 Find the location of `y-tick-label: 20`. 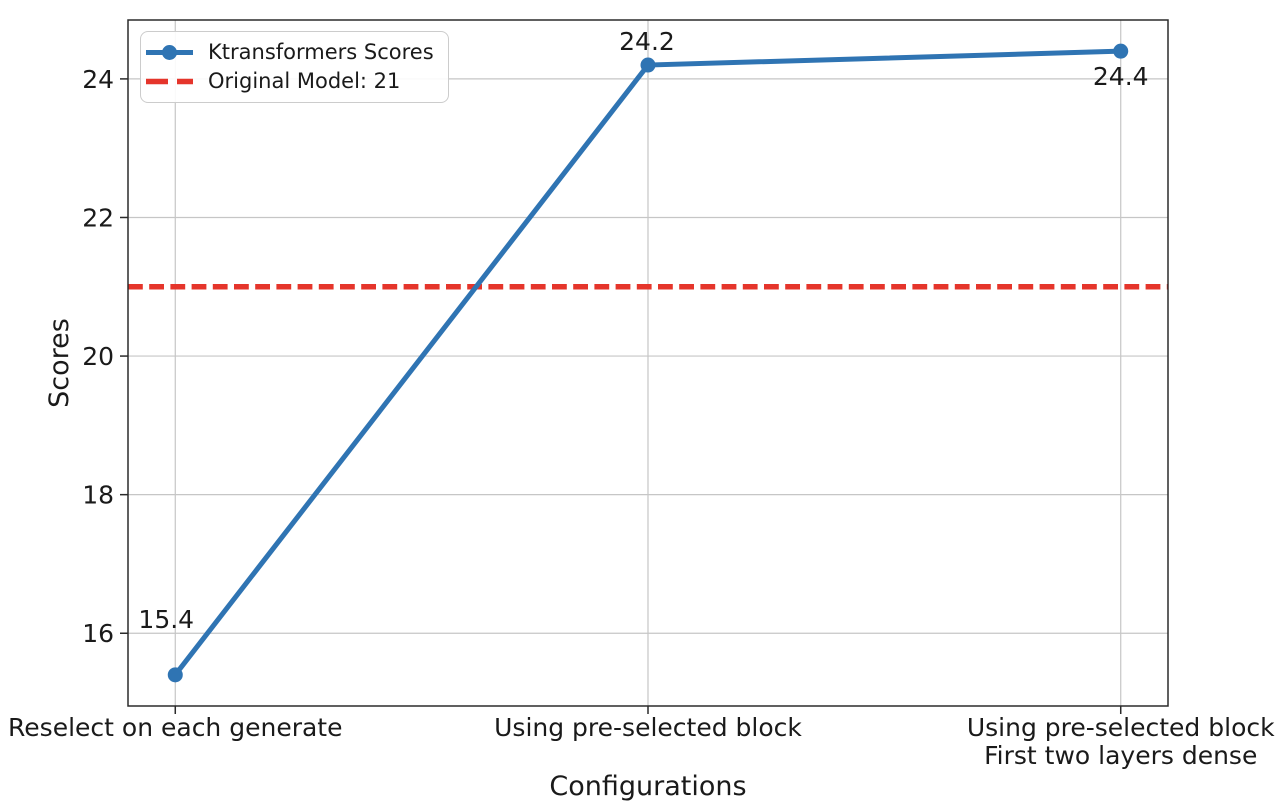

y-tick-label: 20 is located at coordinates (98, 356).